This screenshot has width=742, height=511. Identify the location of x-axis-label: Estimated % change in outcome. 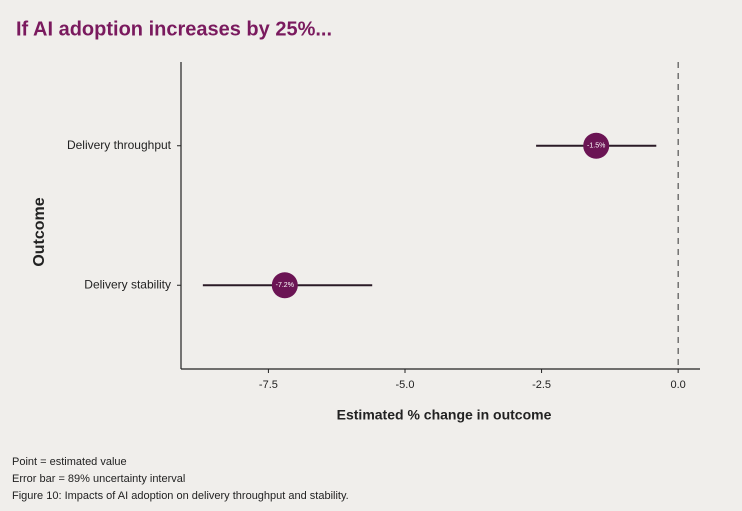
(444, 415).